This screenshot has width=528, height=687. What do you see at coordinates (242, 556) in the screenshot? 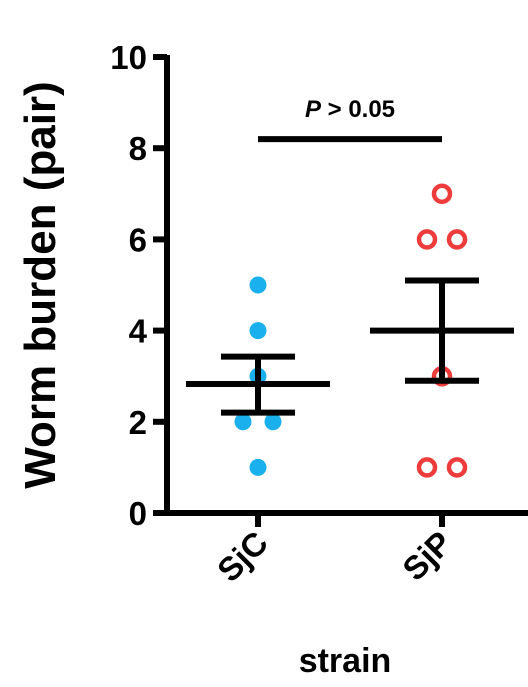
I see `x-tick-label: SjC` at bounding box center [242, 556].